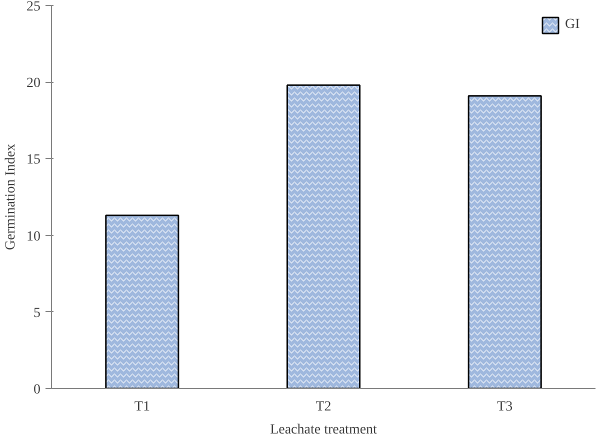 Image resolution: width=610 pixels, height=448 pixels. Describe the element at coordinates (33, 7) in the screenshot. I see `y-tick-label: 25` at that location.